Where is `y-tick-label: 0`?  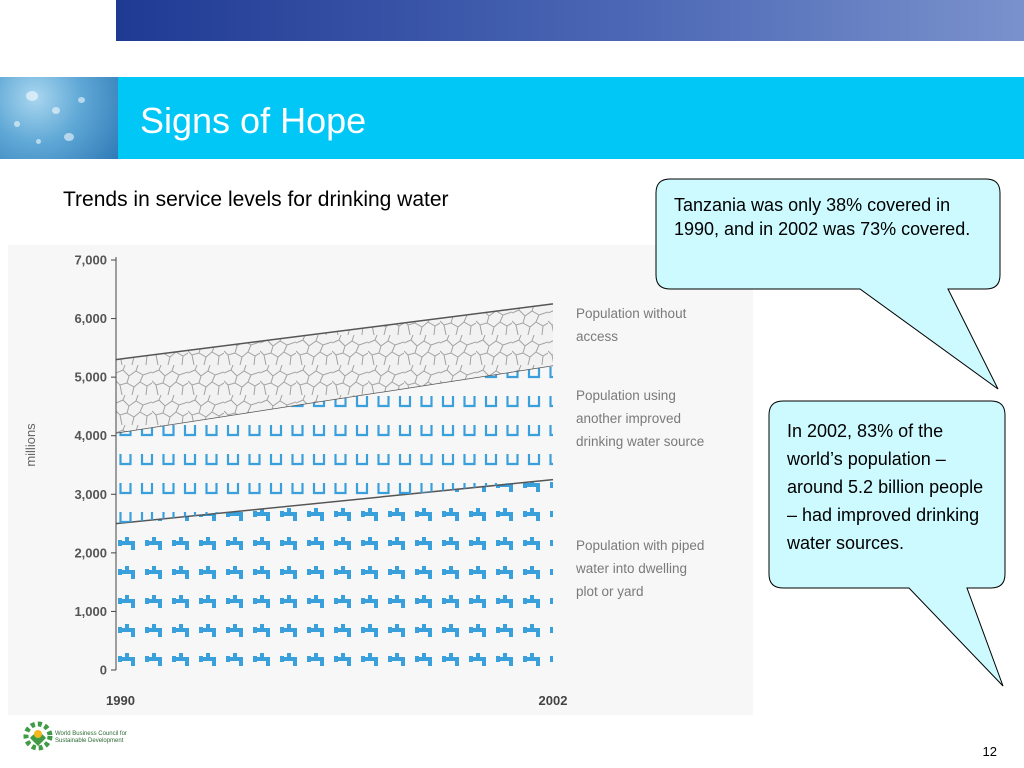 y-tick-label: 0 is located at coordinates (103, 670).